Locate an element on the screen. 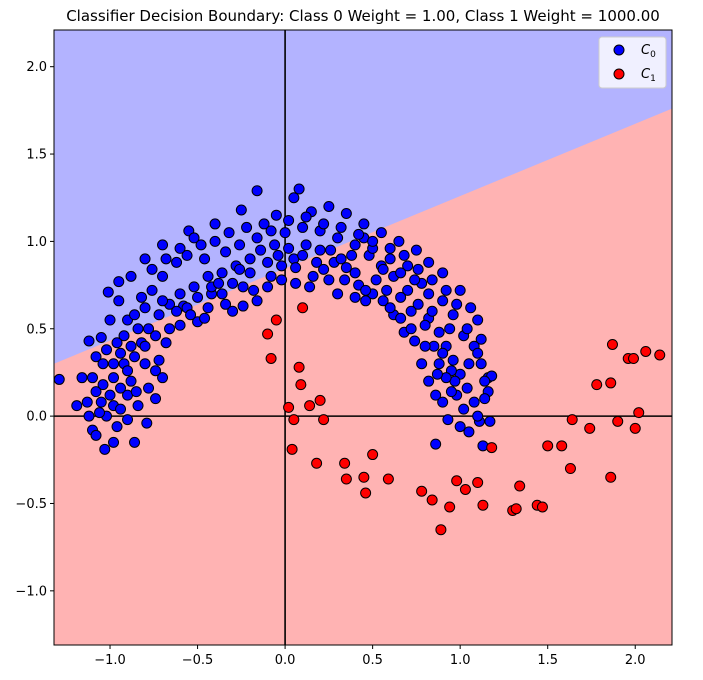  legend-label-c0-base: C is located at coordinates (646, 50).